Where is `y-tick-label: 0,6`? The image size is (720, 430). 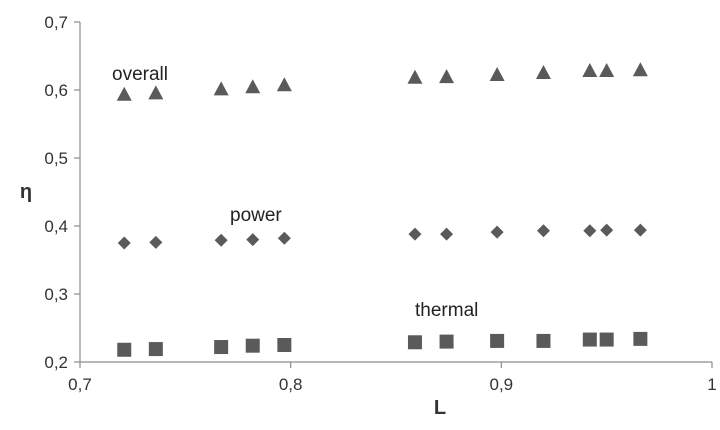
y-tick-label: 0,6 is located at coordinates (56, 90).